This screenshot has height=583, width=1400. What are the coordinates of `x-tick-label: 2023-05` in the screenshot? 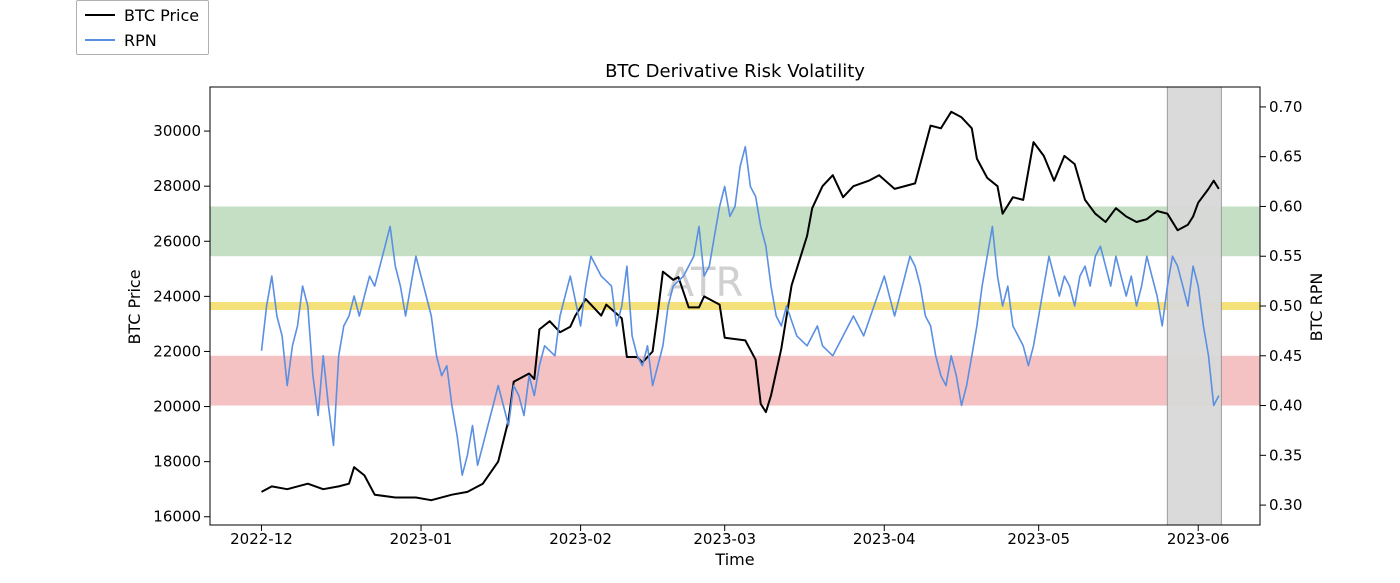 It's located at (1038, 539).